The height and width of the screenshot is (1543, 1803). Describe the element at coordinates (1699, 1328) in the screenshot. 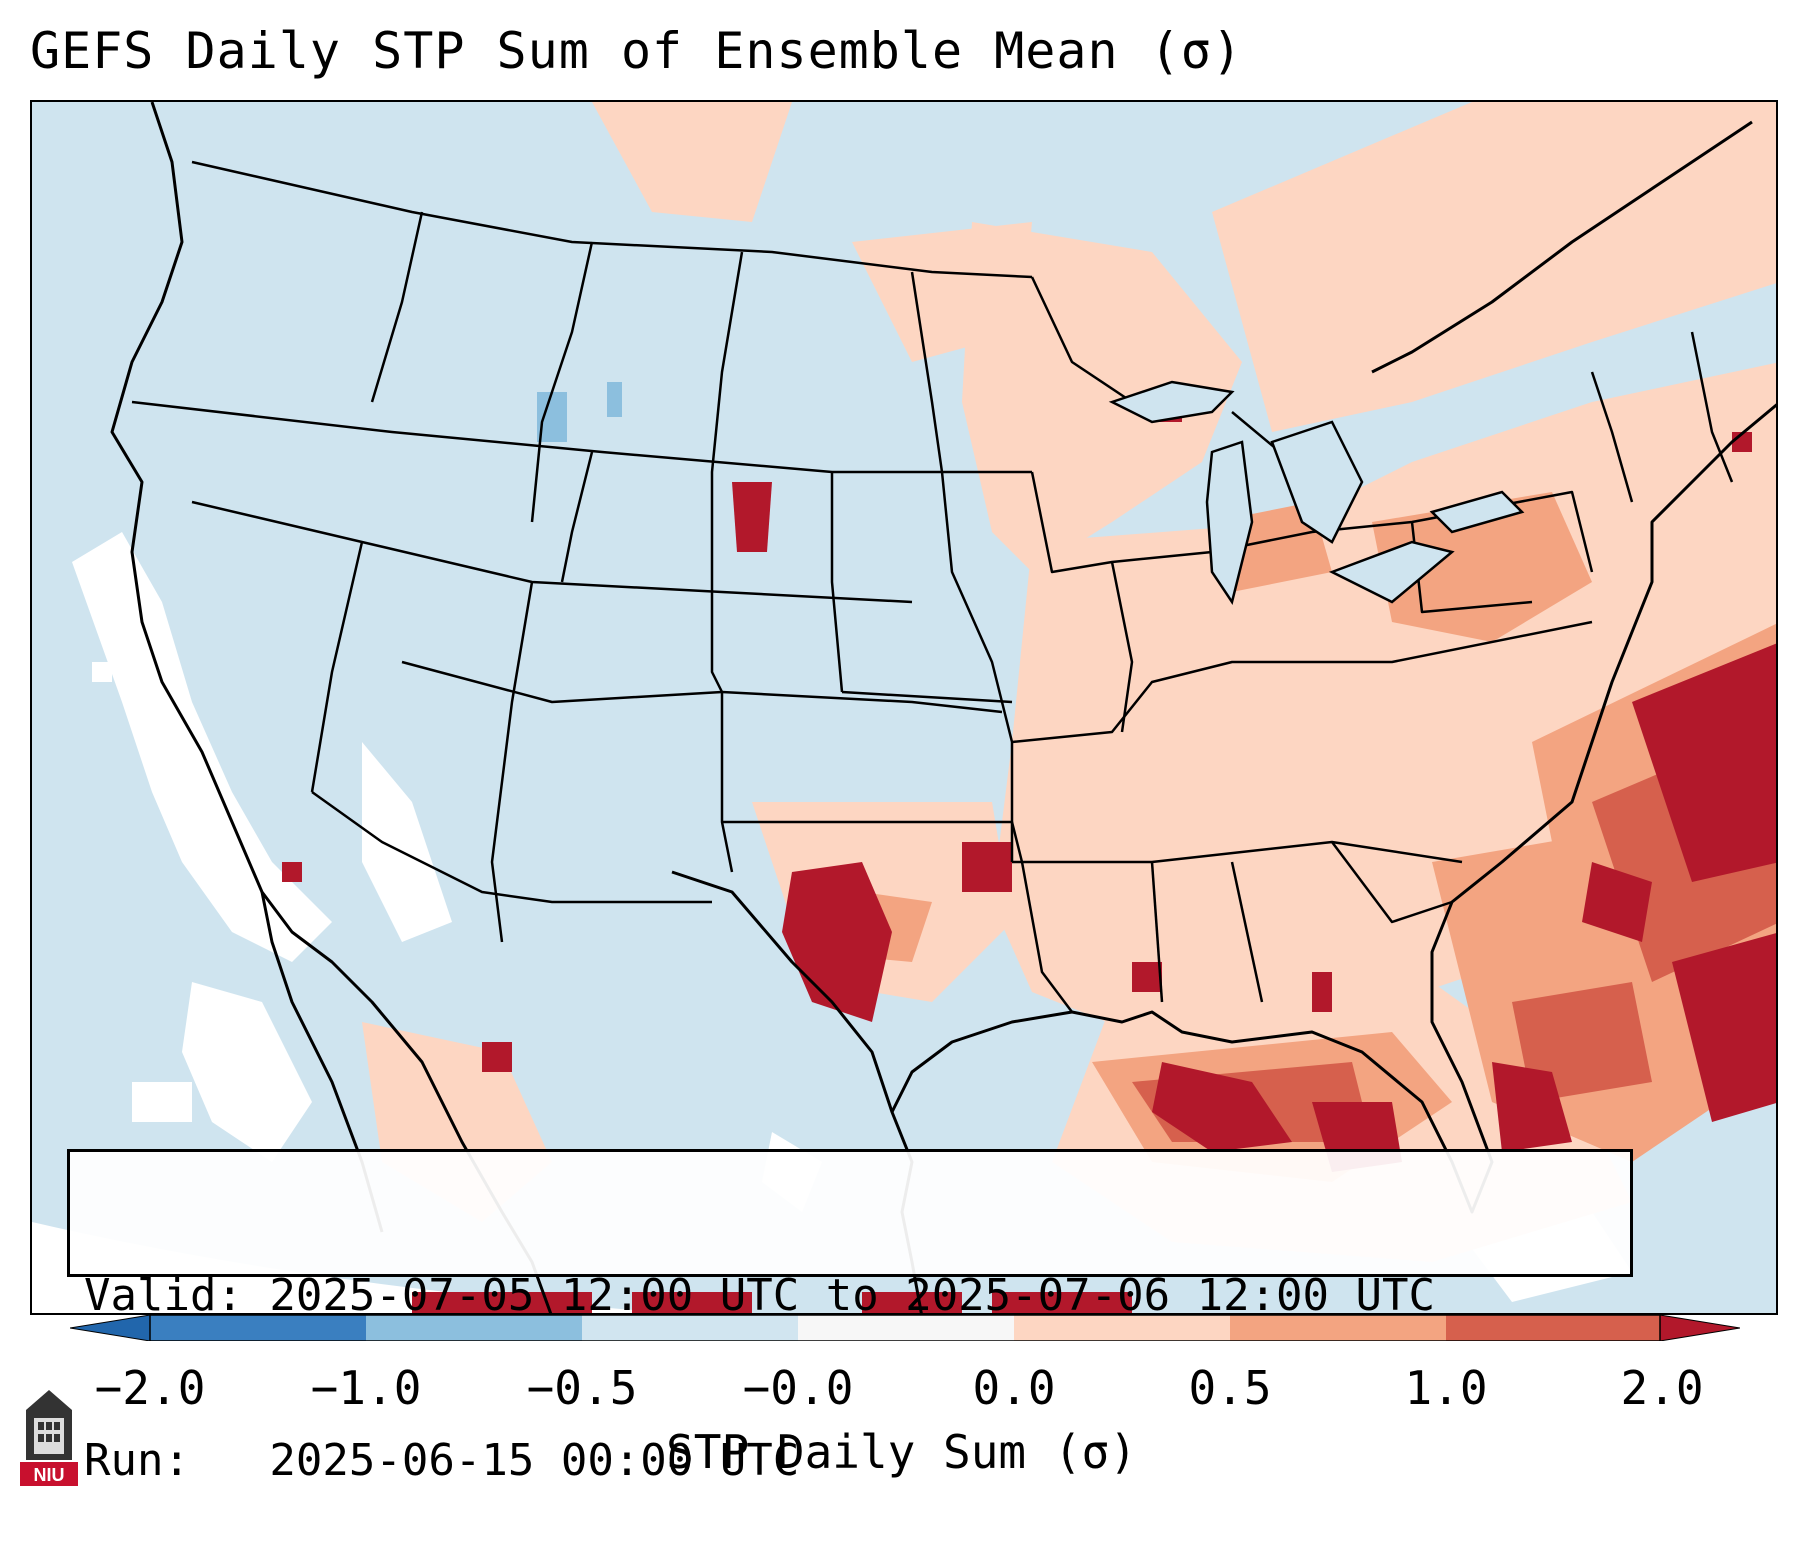

I see `colorbar-extend-high` at that location.